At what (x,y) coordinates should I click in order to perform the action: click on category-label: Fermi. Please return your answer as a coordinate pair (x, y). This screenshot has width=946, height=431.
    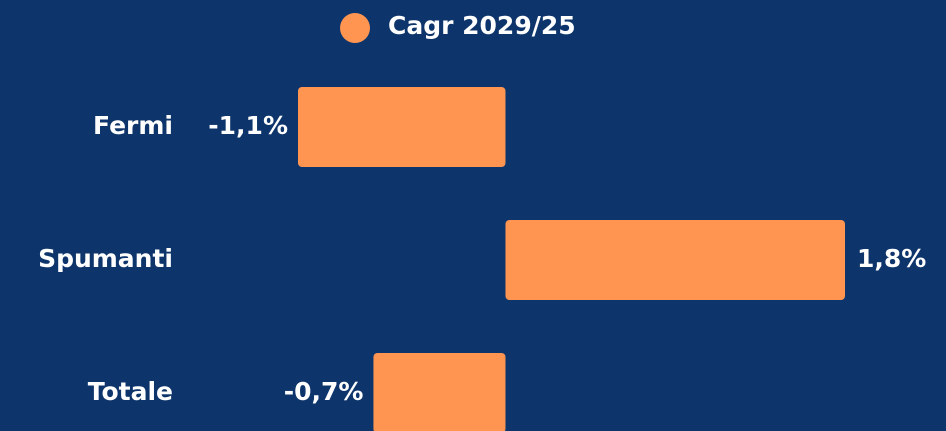
    Looking at the image, I should click on (133, 125).